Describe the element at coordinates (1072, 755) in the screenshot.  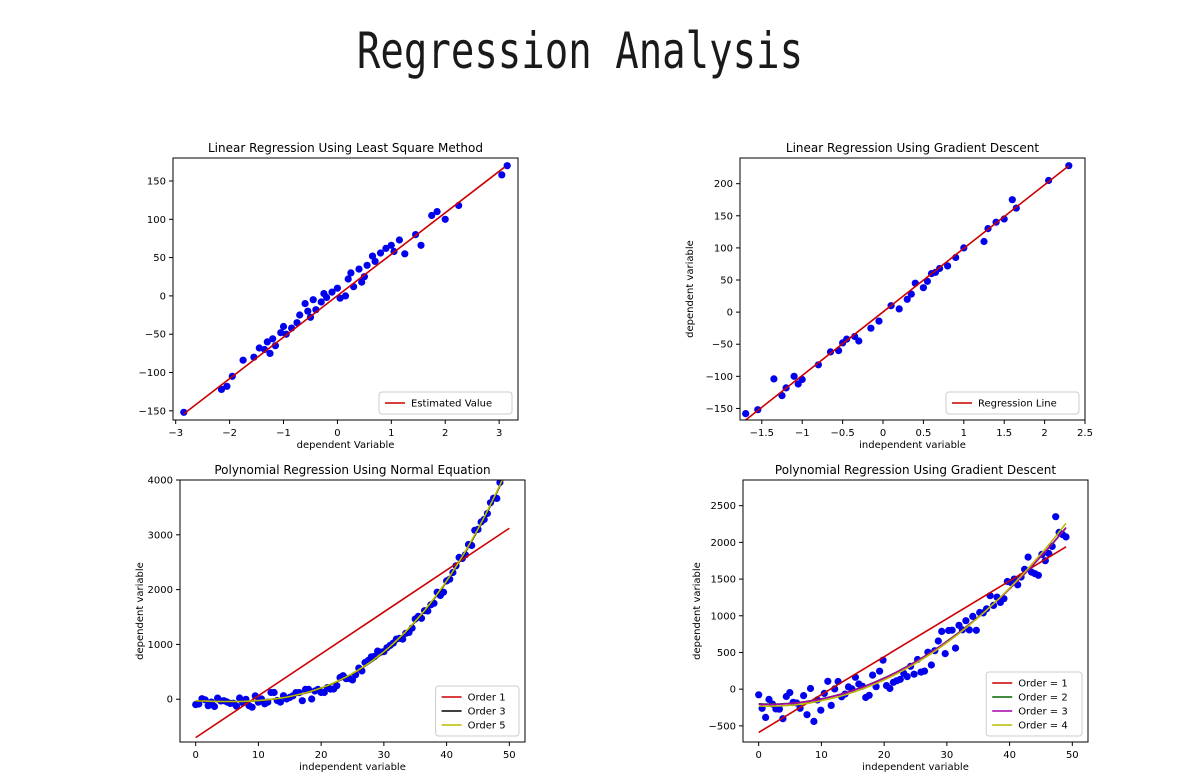
I see `x-tick-label: 50` at that location.